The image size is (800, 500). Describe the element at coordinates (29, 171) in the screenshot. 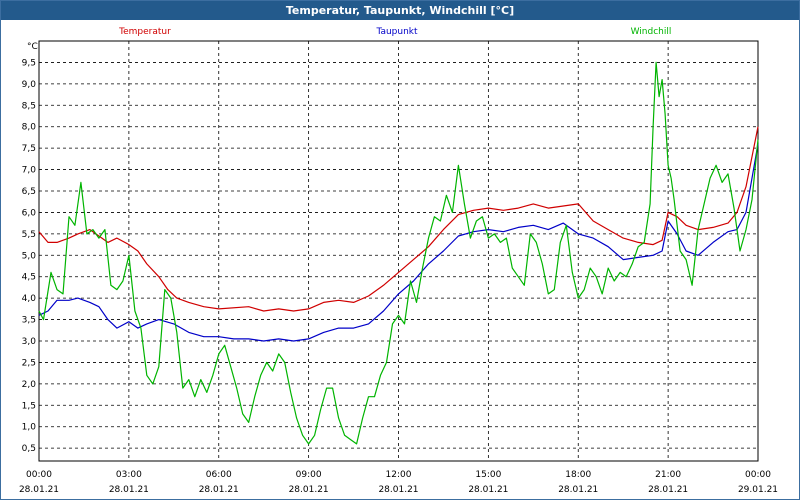

I see `y-tick-label: 7,0` at that location.